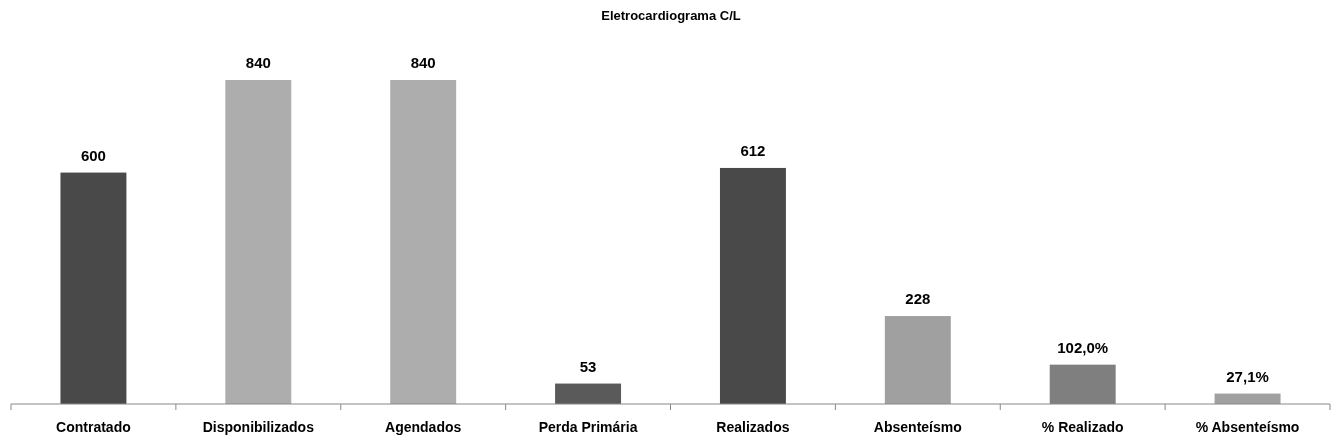 The image size is (1332, 441). What do you see at coordinates (1247, 427) in the screenshot?
I see `x-tick-label: % Absenteísmo` at bounding box center [1247, 427].